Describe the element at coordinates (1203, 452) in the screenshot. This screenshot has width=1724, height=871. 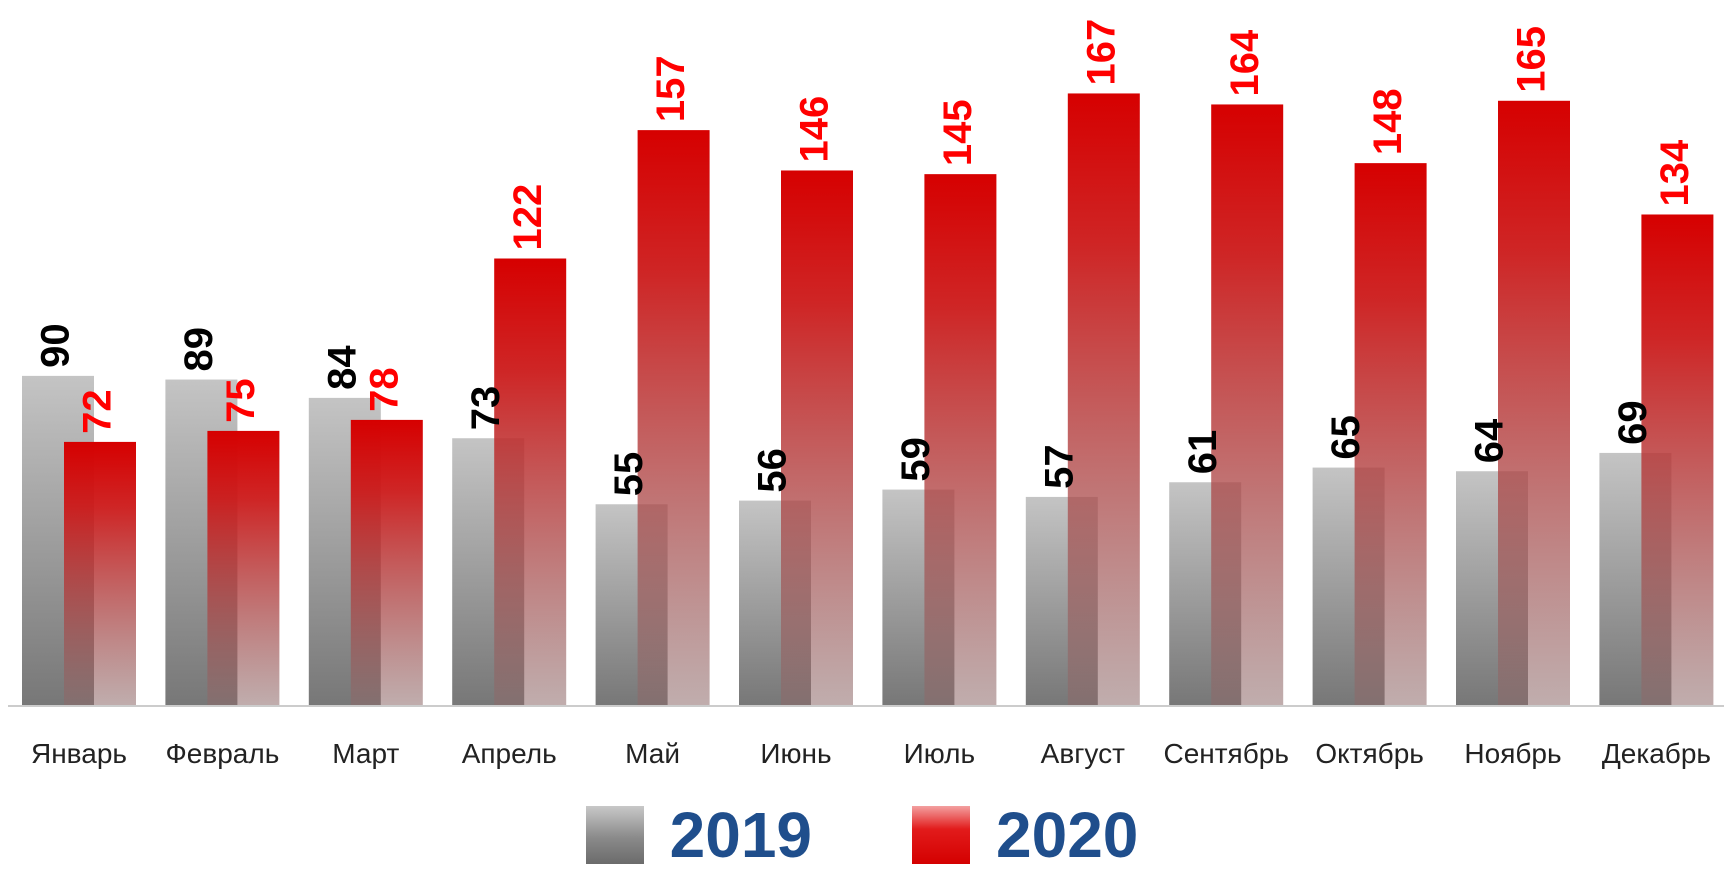
I see `value-label-2019-9: 61` at that location.